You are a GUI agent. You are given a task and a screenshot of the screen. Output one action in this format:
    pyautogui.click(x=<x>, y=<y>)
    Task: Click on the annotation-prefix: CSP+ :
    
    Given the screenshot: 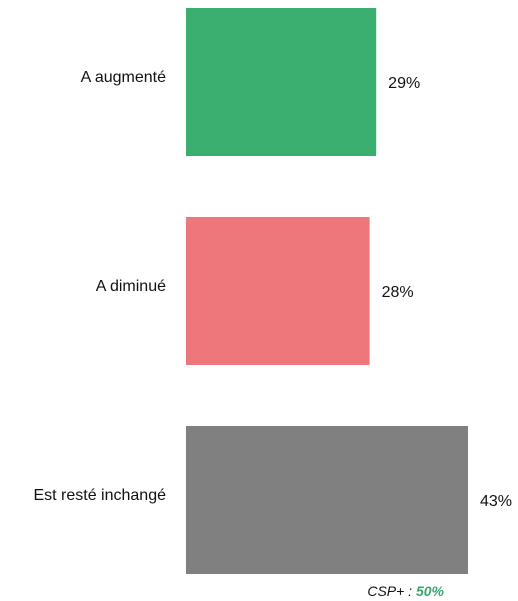 What is the action you would take?
    pyautogui.click(x=390, y=591)
    